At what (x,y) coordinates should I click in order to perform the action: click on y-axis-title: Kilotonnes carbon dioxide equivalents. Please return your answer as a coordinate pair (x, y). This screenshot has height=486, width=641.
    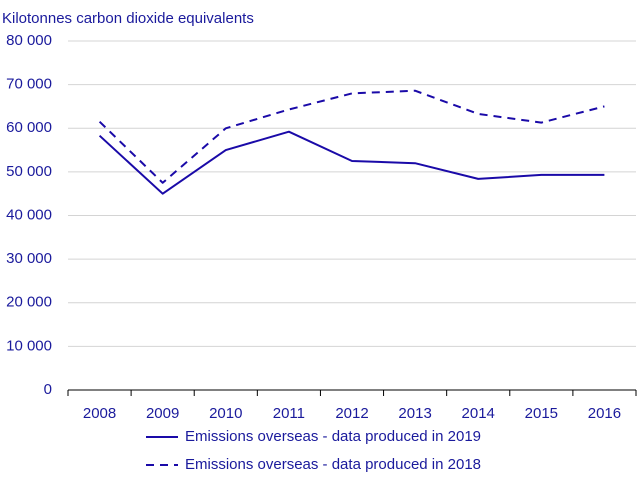
    Looking at the image, I should click on (128, 18).